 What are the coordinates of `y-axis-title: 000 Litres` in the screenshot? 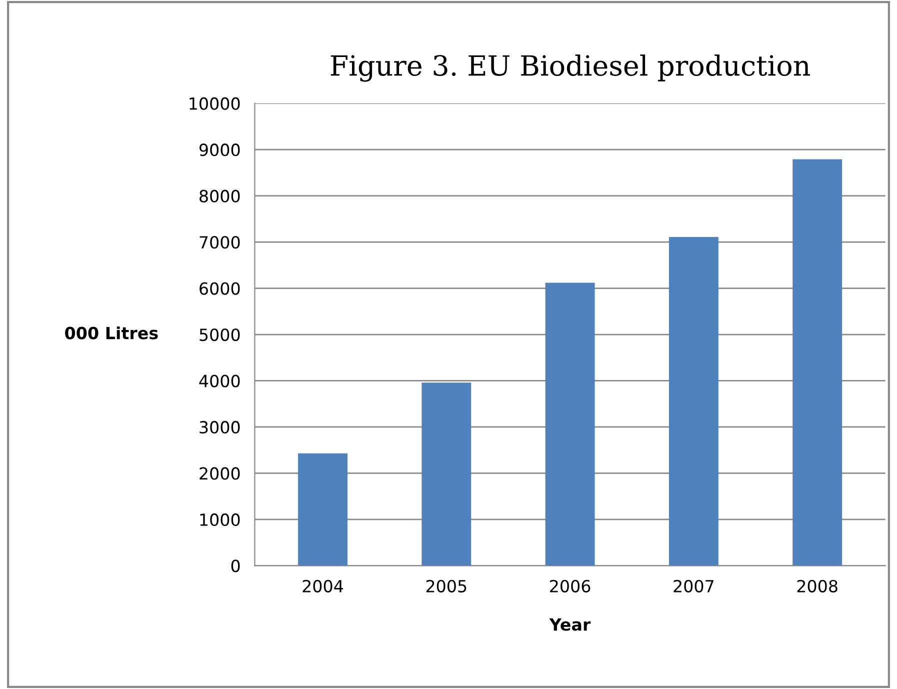 It's located at (111, 333).